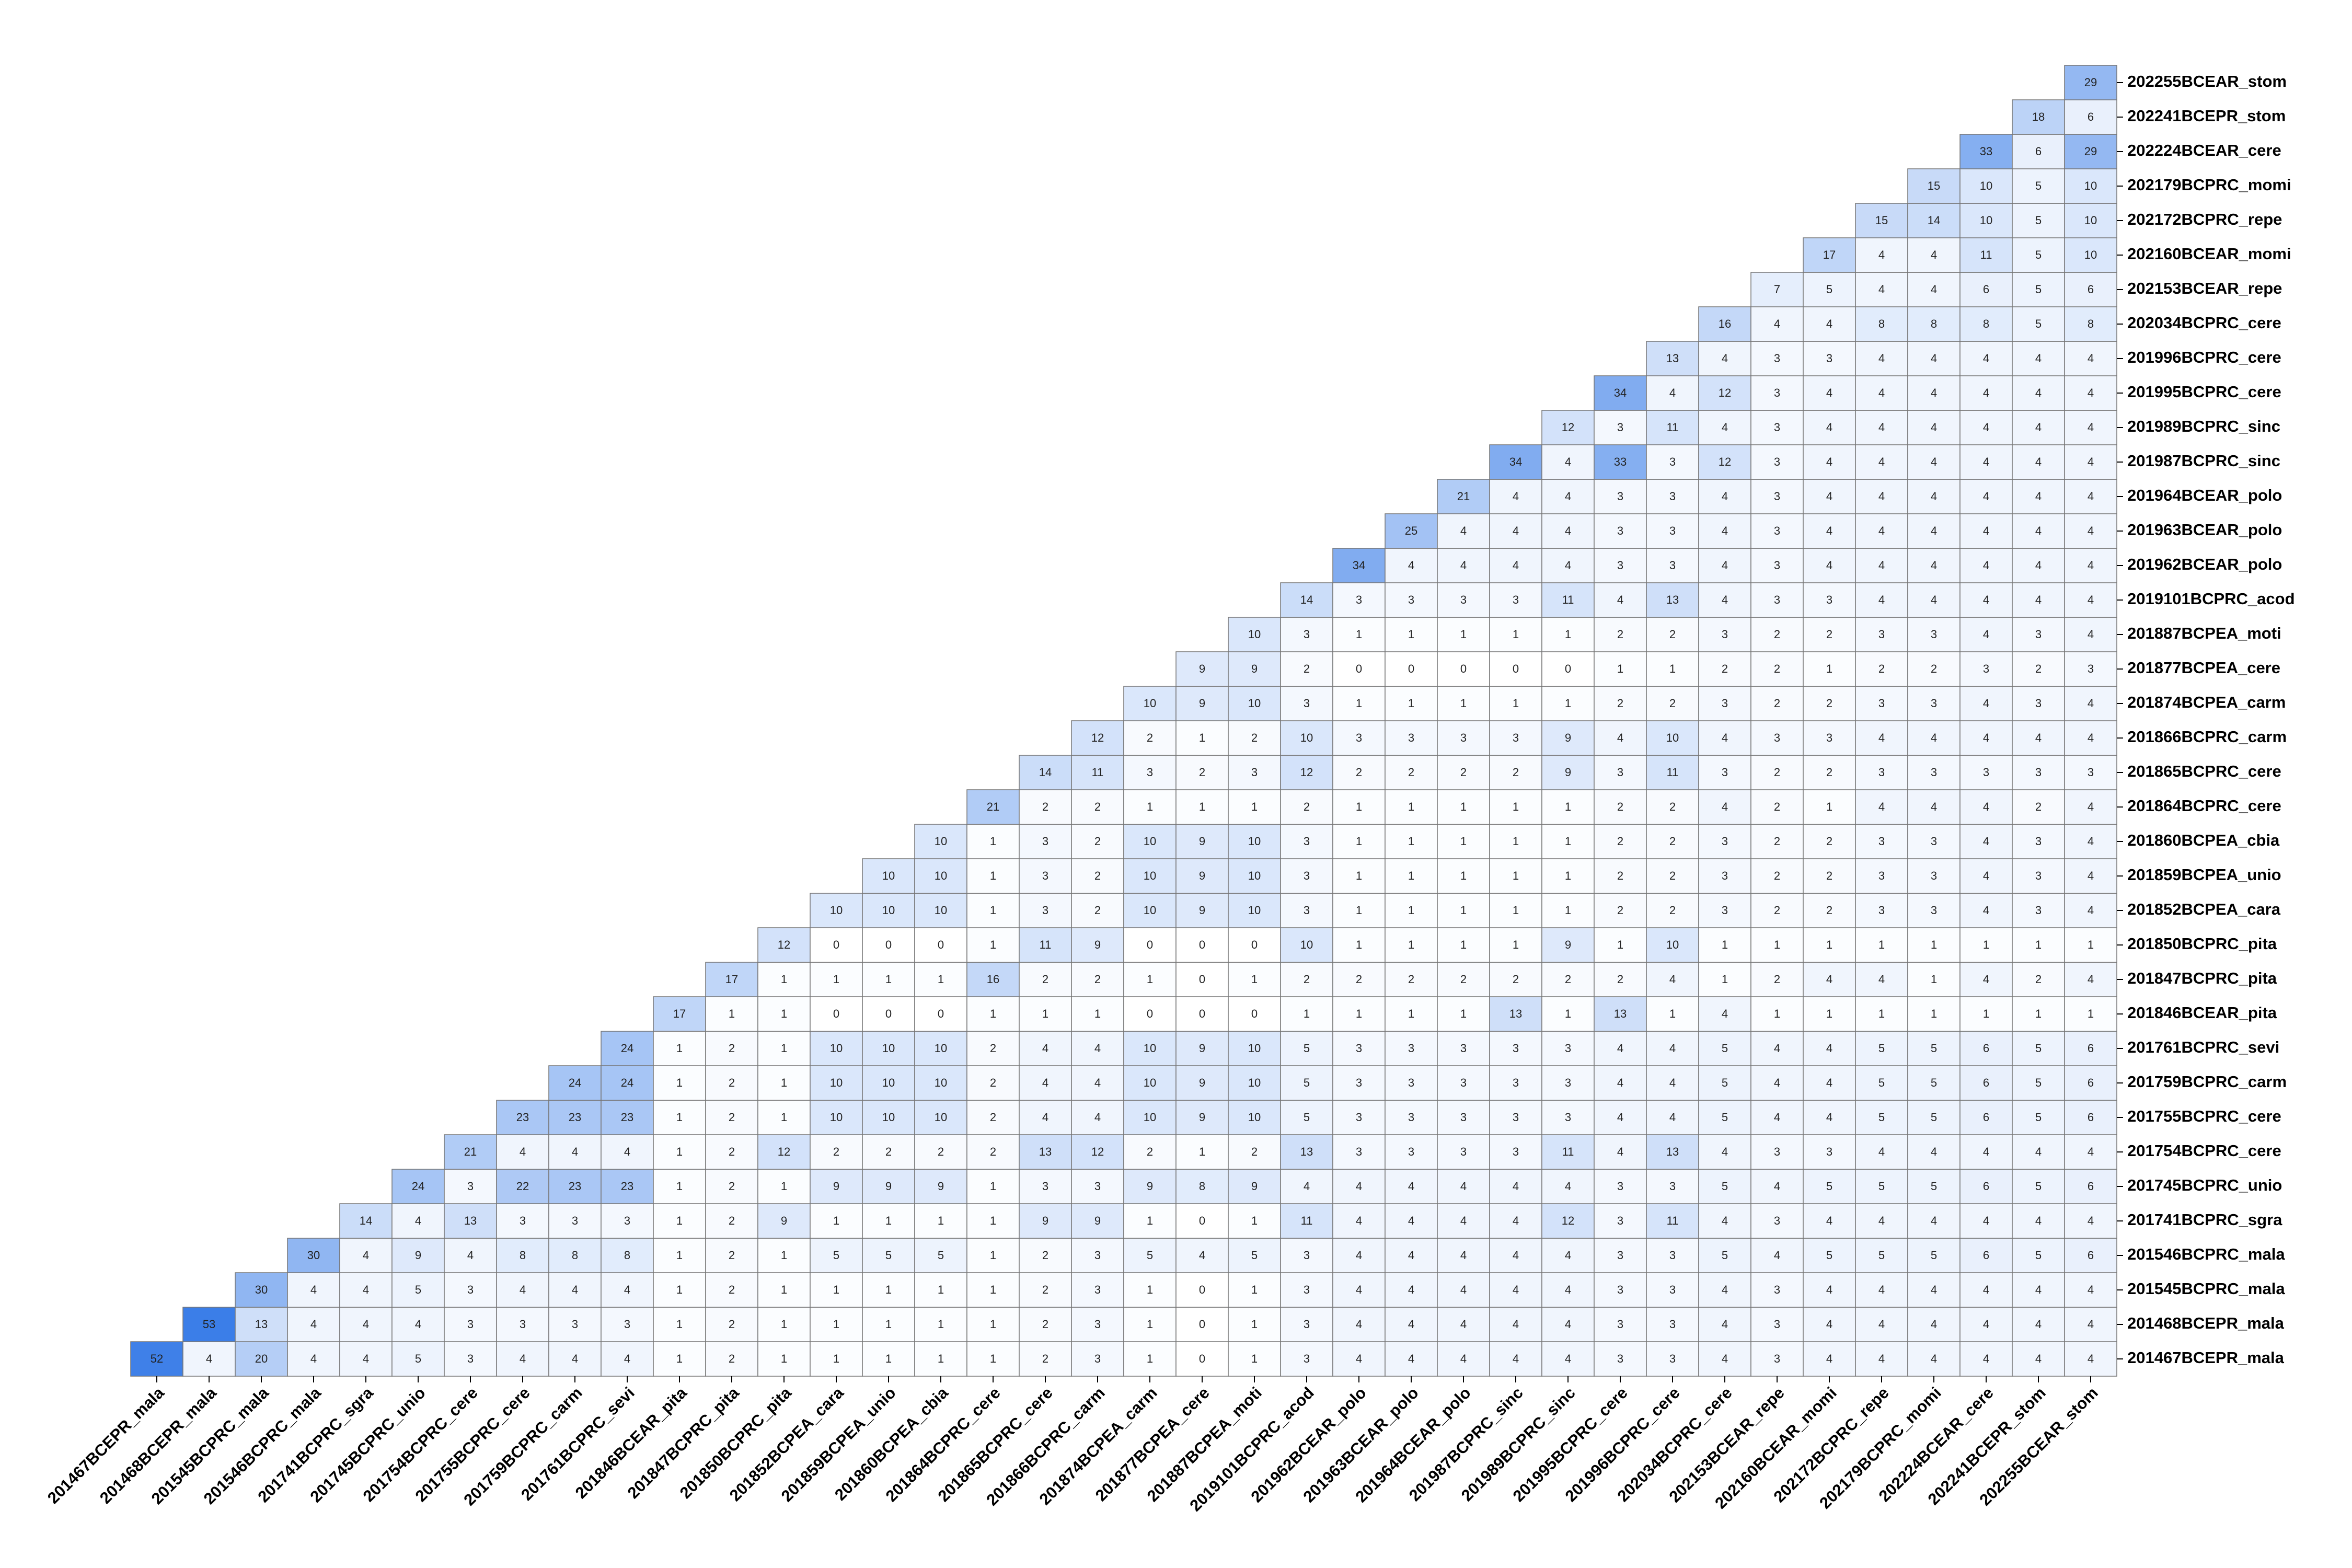 This screenshot has height=1568, width=2352. What do you see at coordinates (1306, 1151) in the screenshot?
I see `cell-label: 13` at bounding box center [1306, 1151].